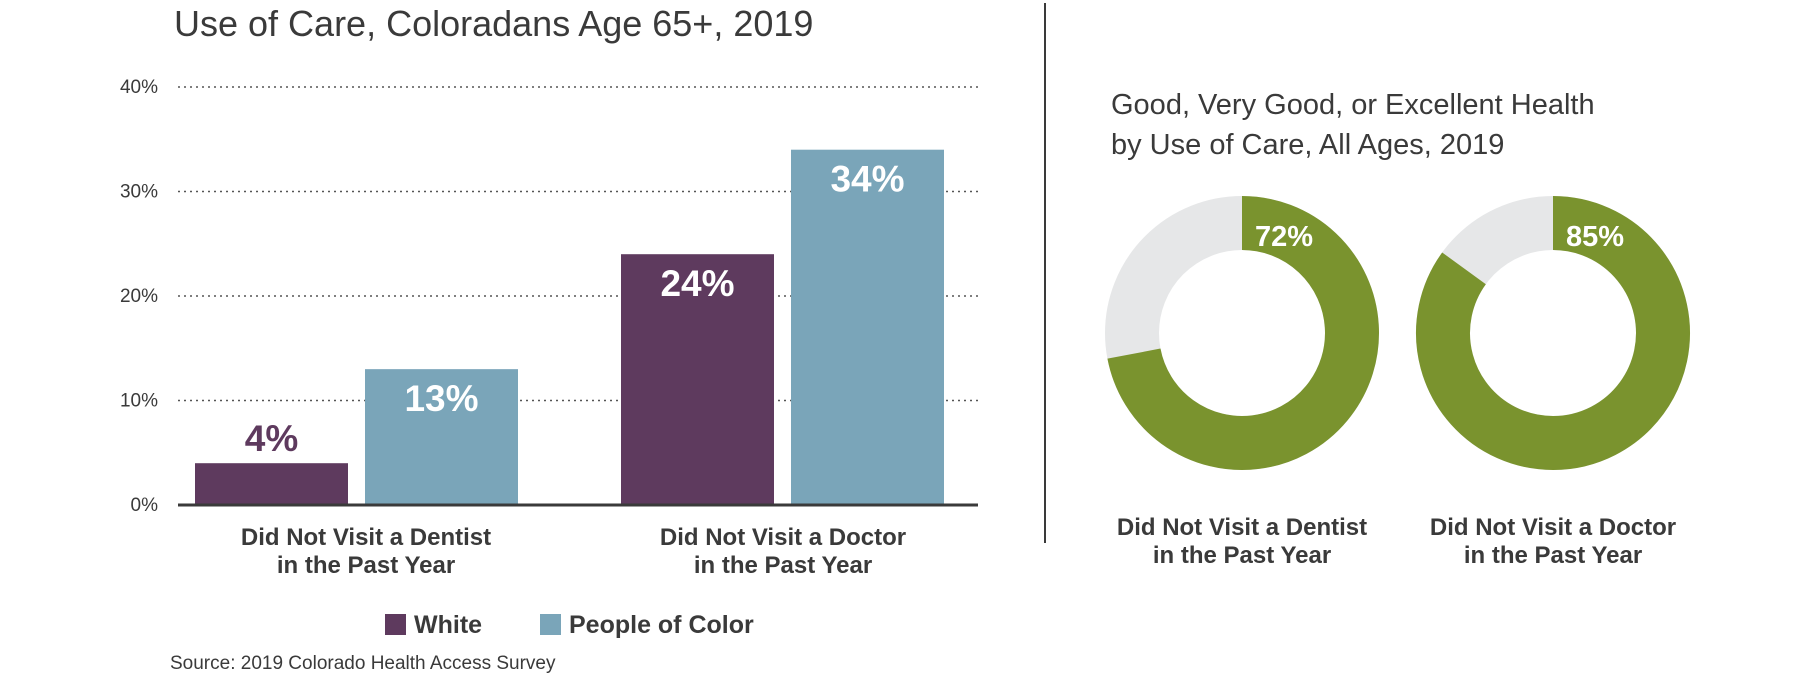 The image size is (1800, 679). Describe the element at coordinates (1553, 527) in the screenshot. I see `donut-category-label: Did Not Visit a Doctor` at that location.